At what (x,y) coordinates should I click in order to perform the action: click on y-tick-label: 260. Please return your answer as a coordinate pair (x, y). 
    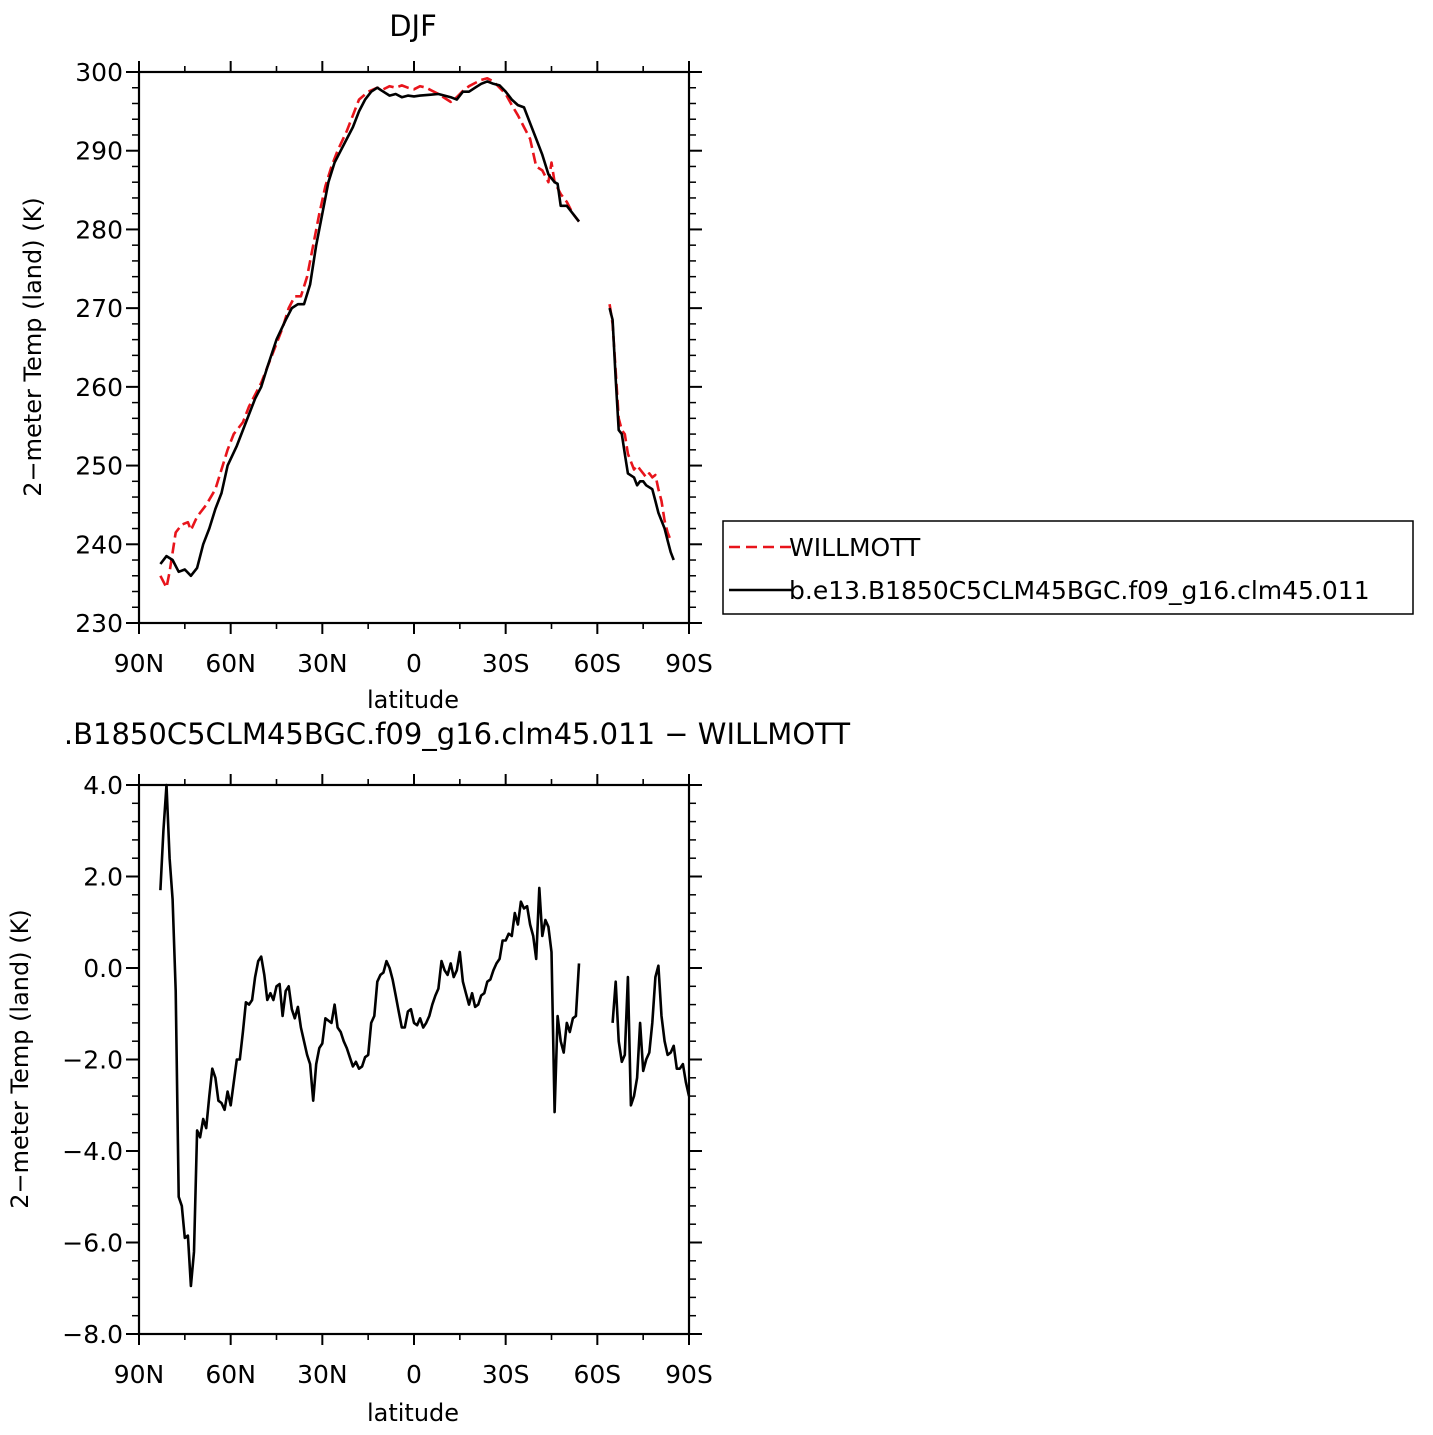
    Looking at the image, I should click on (99, 387).